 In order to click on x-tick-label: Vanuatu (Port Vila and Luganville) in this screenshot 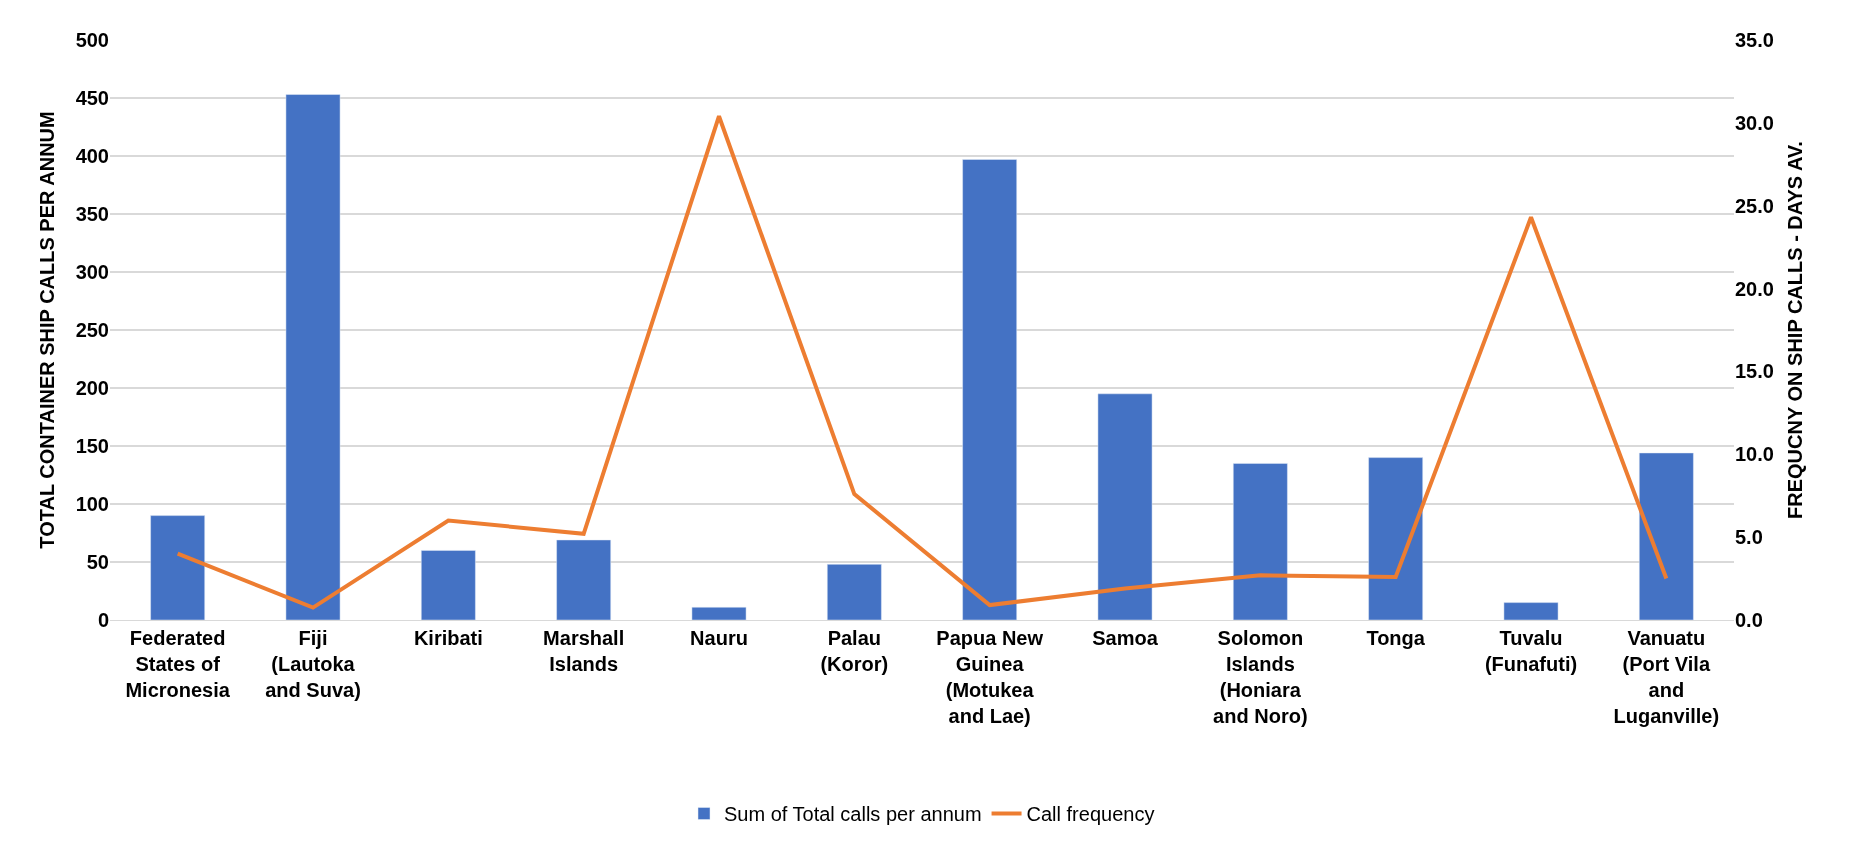, I will do `click(1666, 677)`.